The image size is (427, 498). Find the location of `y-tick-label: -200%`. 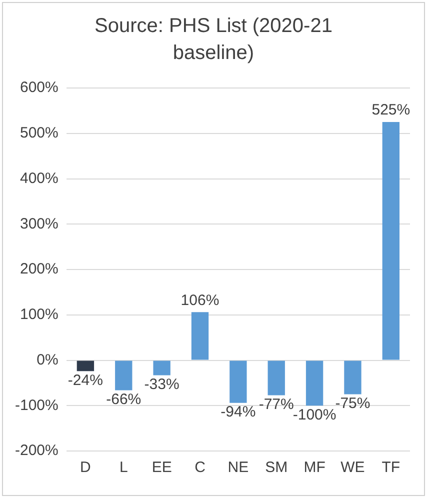

y-tick-label: -200% is located at coordinates (36, 451).